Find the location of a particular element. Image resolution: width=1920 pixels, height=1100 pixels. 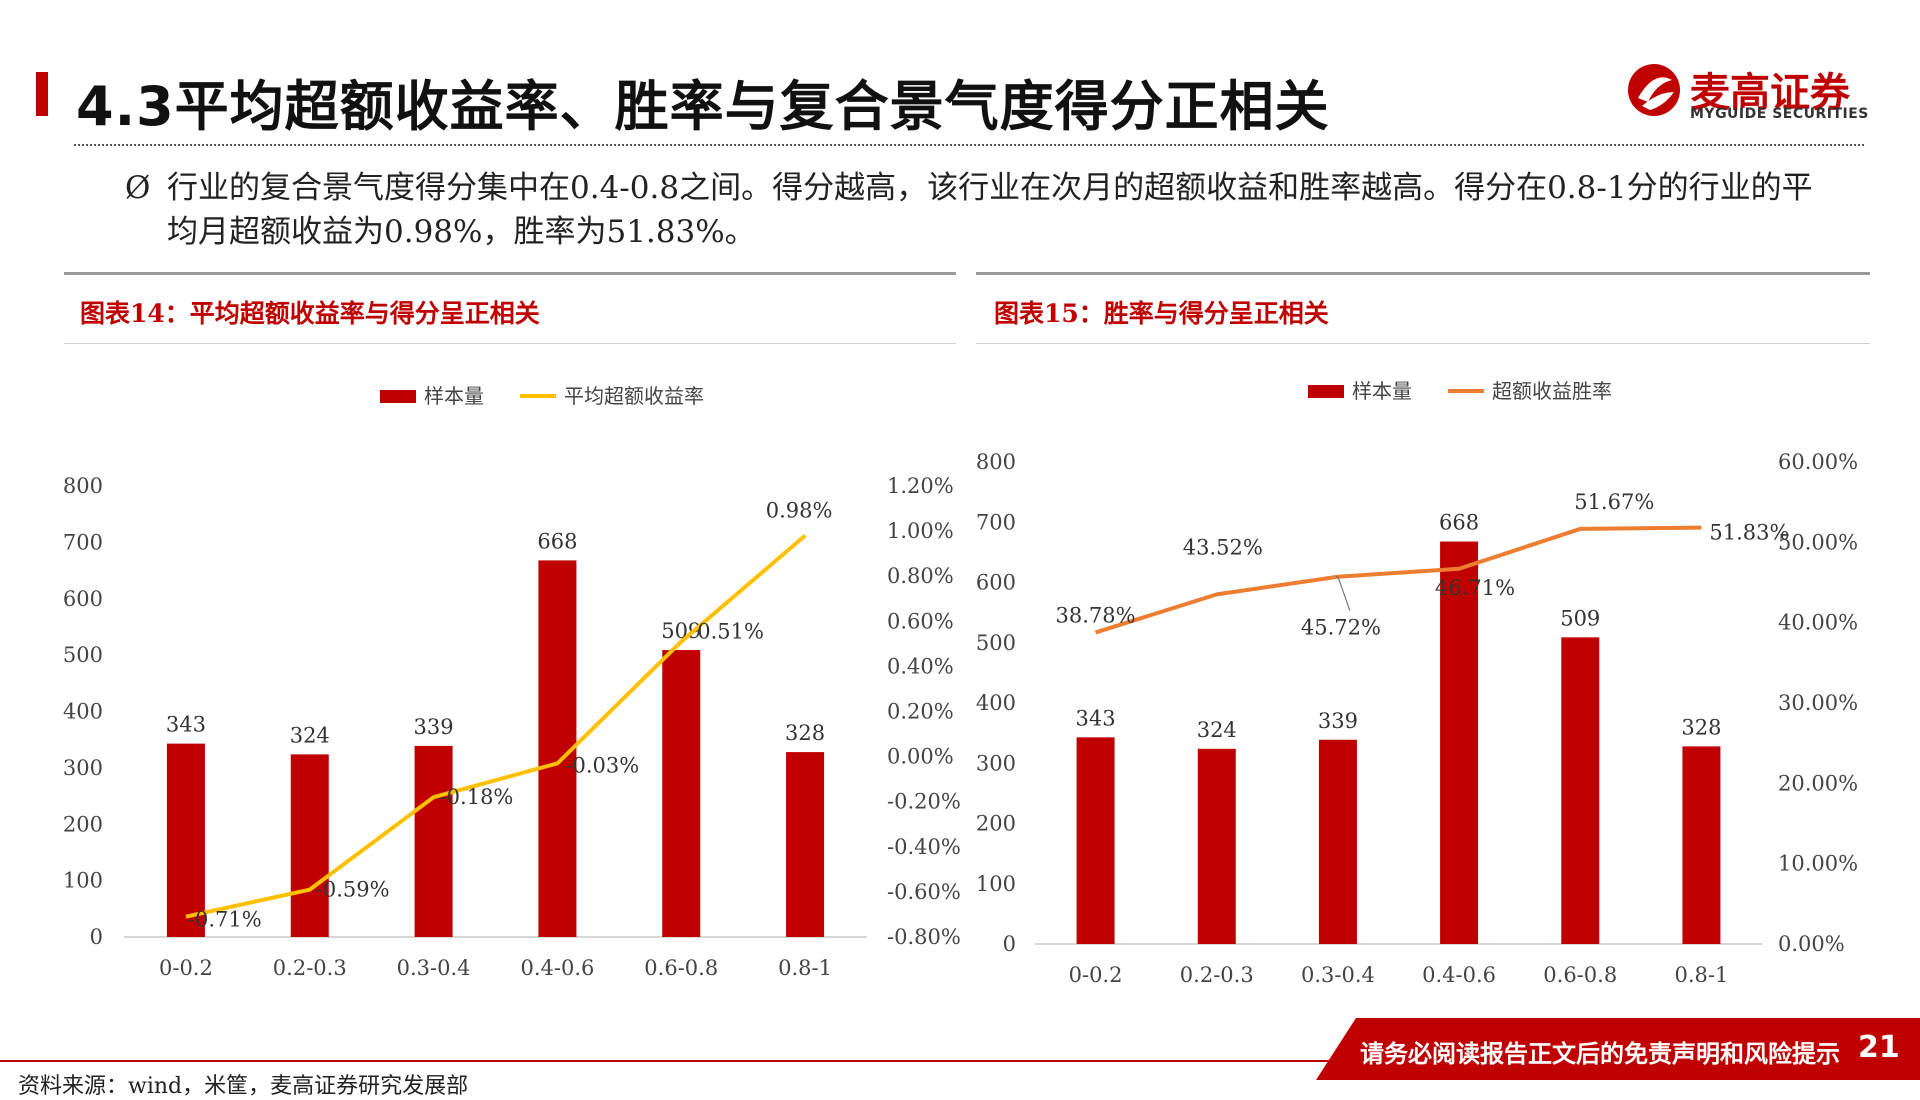

chart14-line-label: -0.03% is located at coordinates (602, 765).